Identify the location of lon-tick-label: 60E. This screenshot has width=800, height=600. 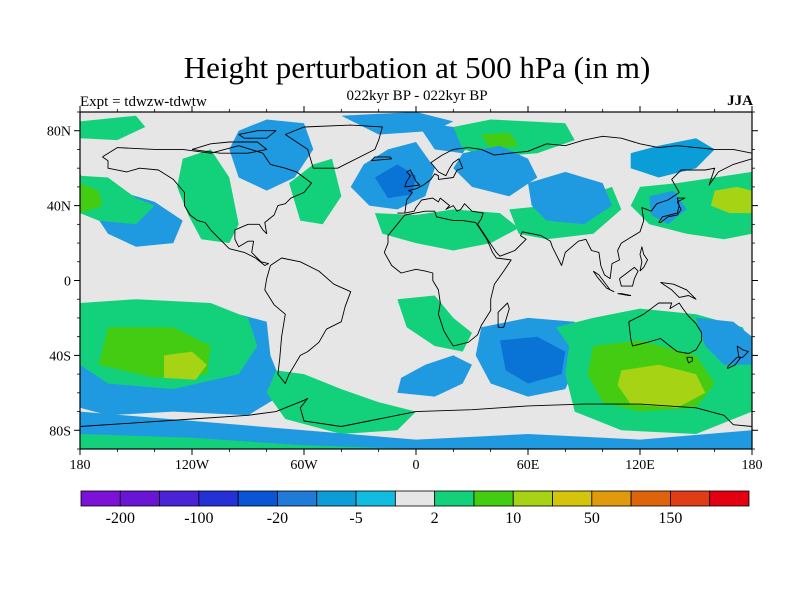
(528, 465).